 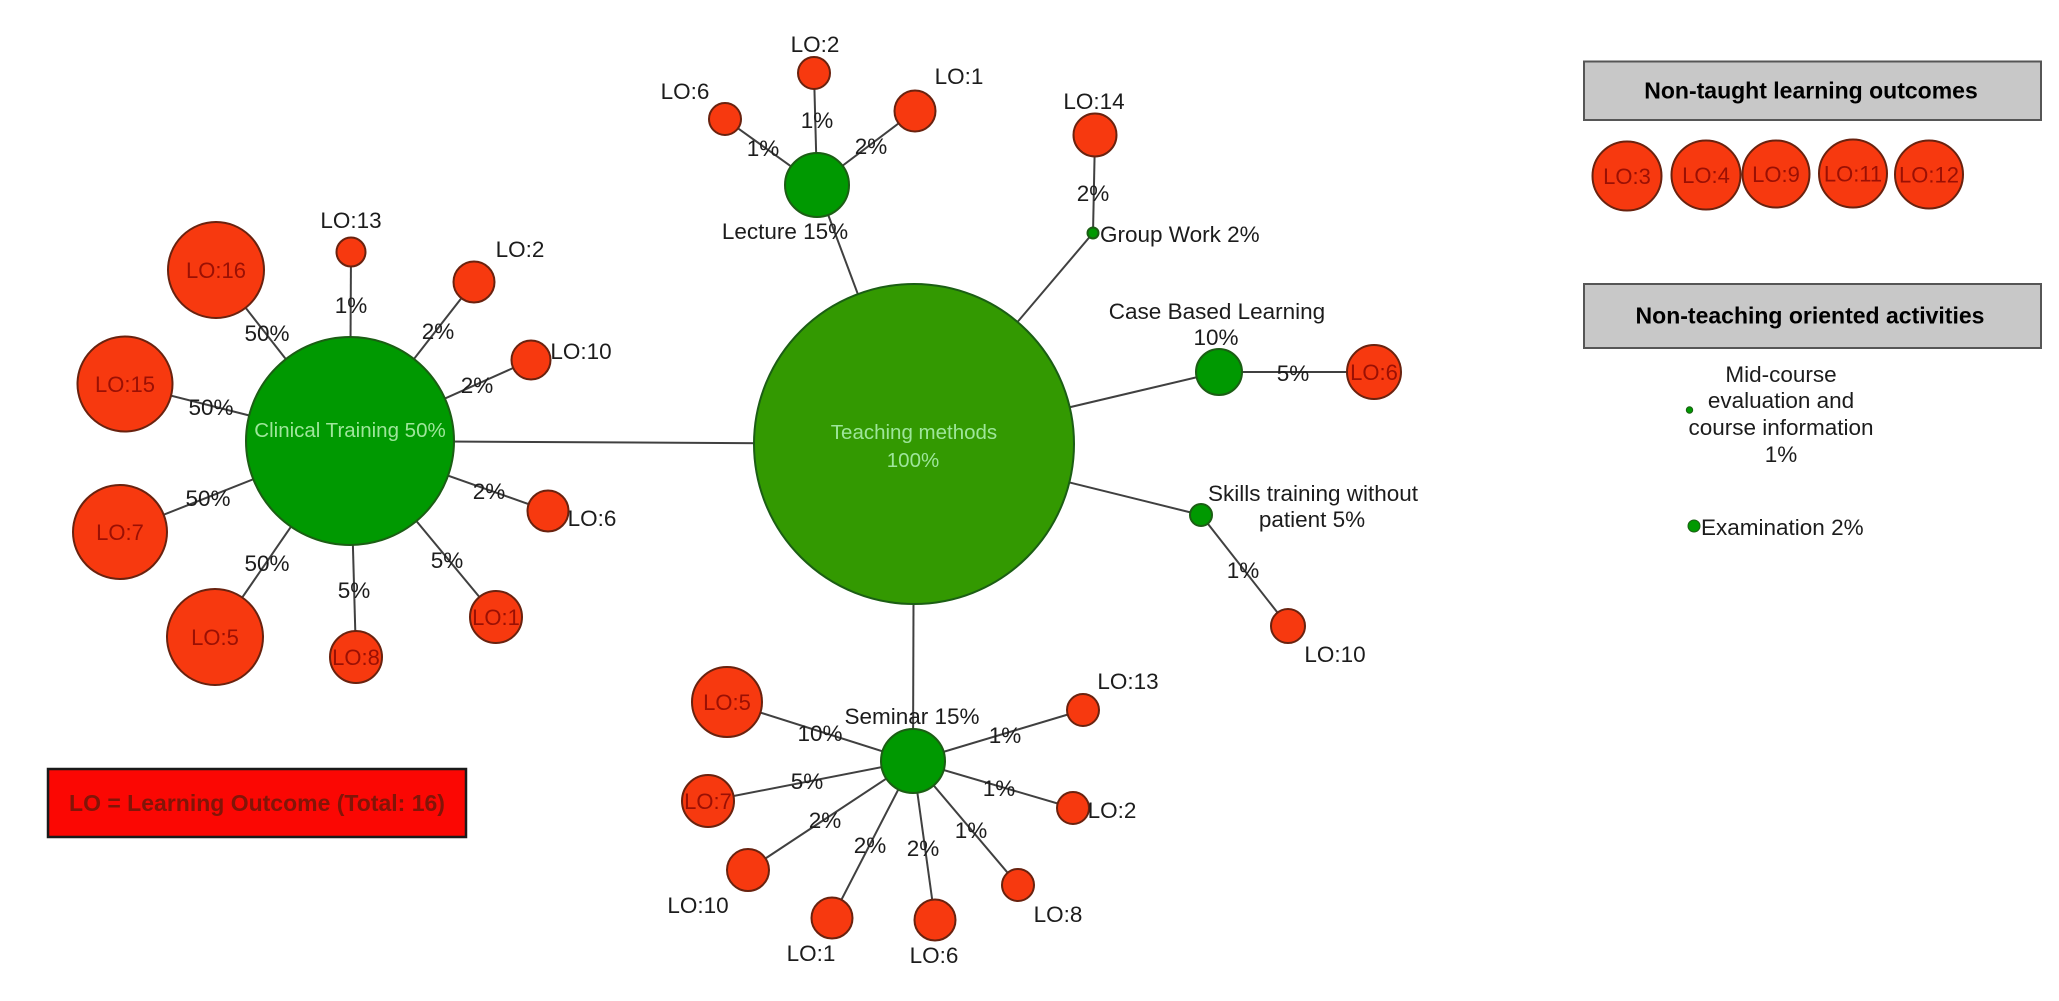 I want to click on svg-text: course information, so click(x=1780, y=427).